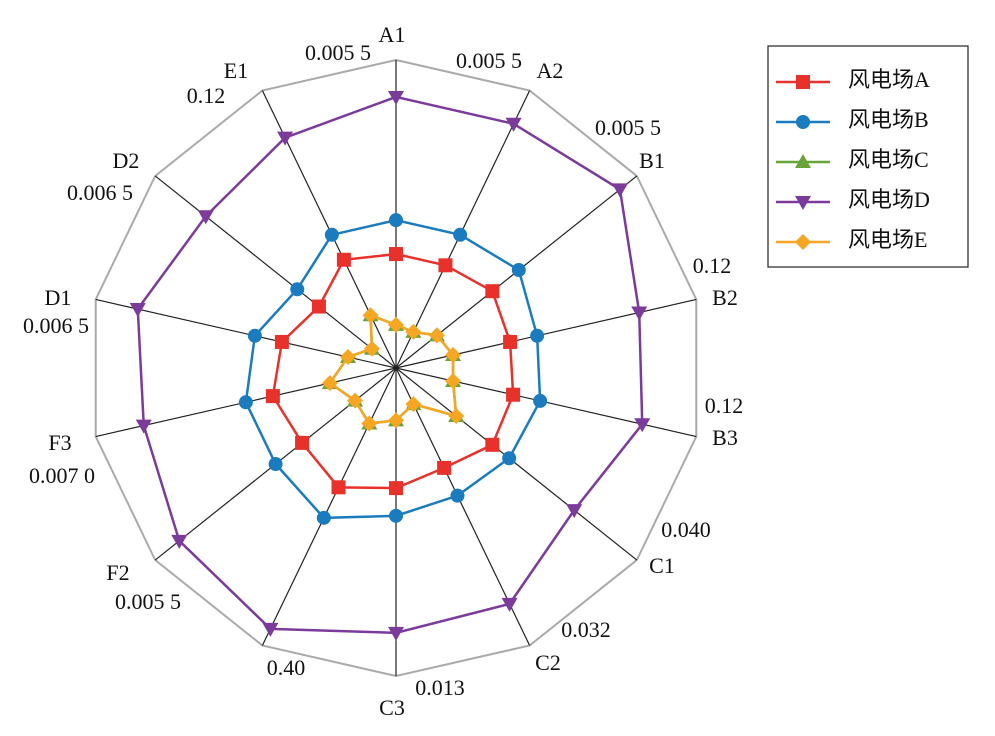 This screenshot has width=995, height=736. What do you see at coordinates (662, 565) in the screenshot?
I see `axis-name: C1` at bounding box center [662, 565].